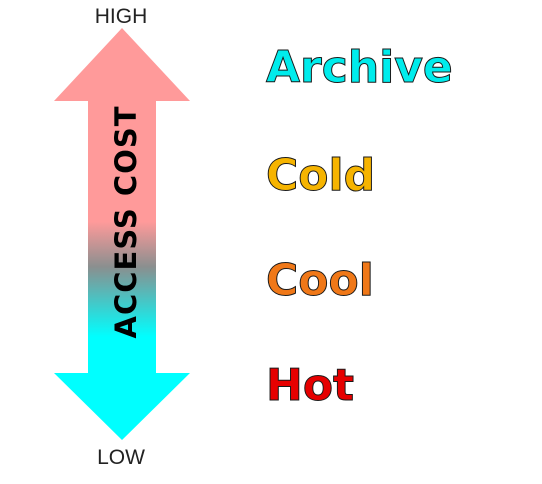  I want to click on tier-hot: Hot, so click(310, 385).